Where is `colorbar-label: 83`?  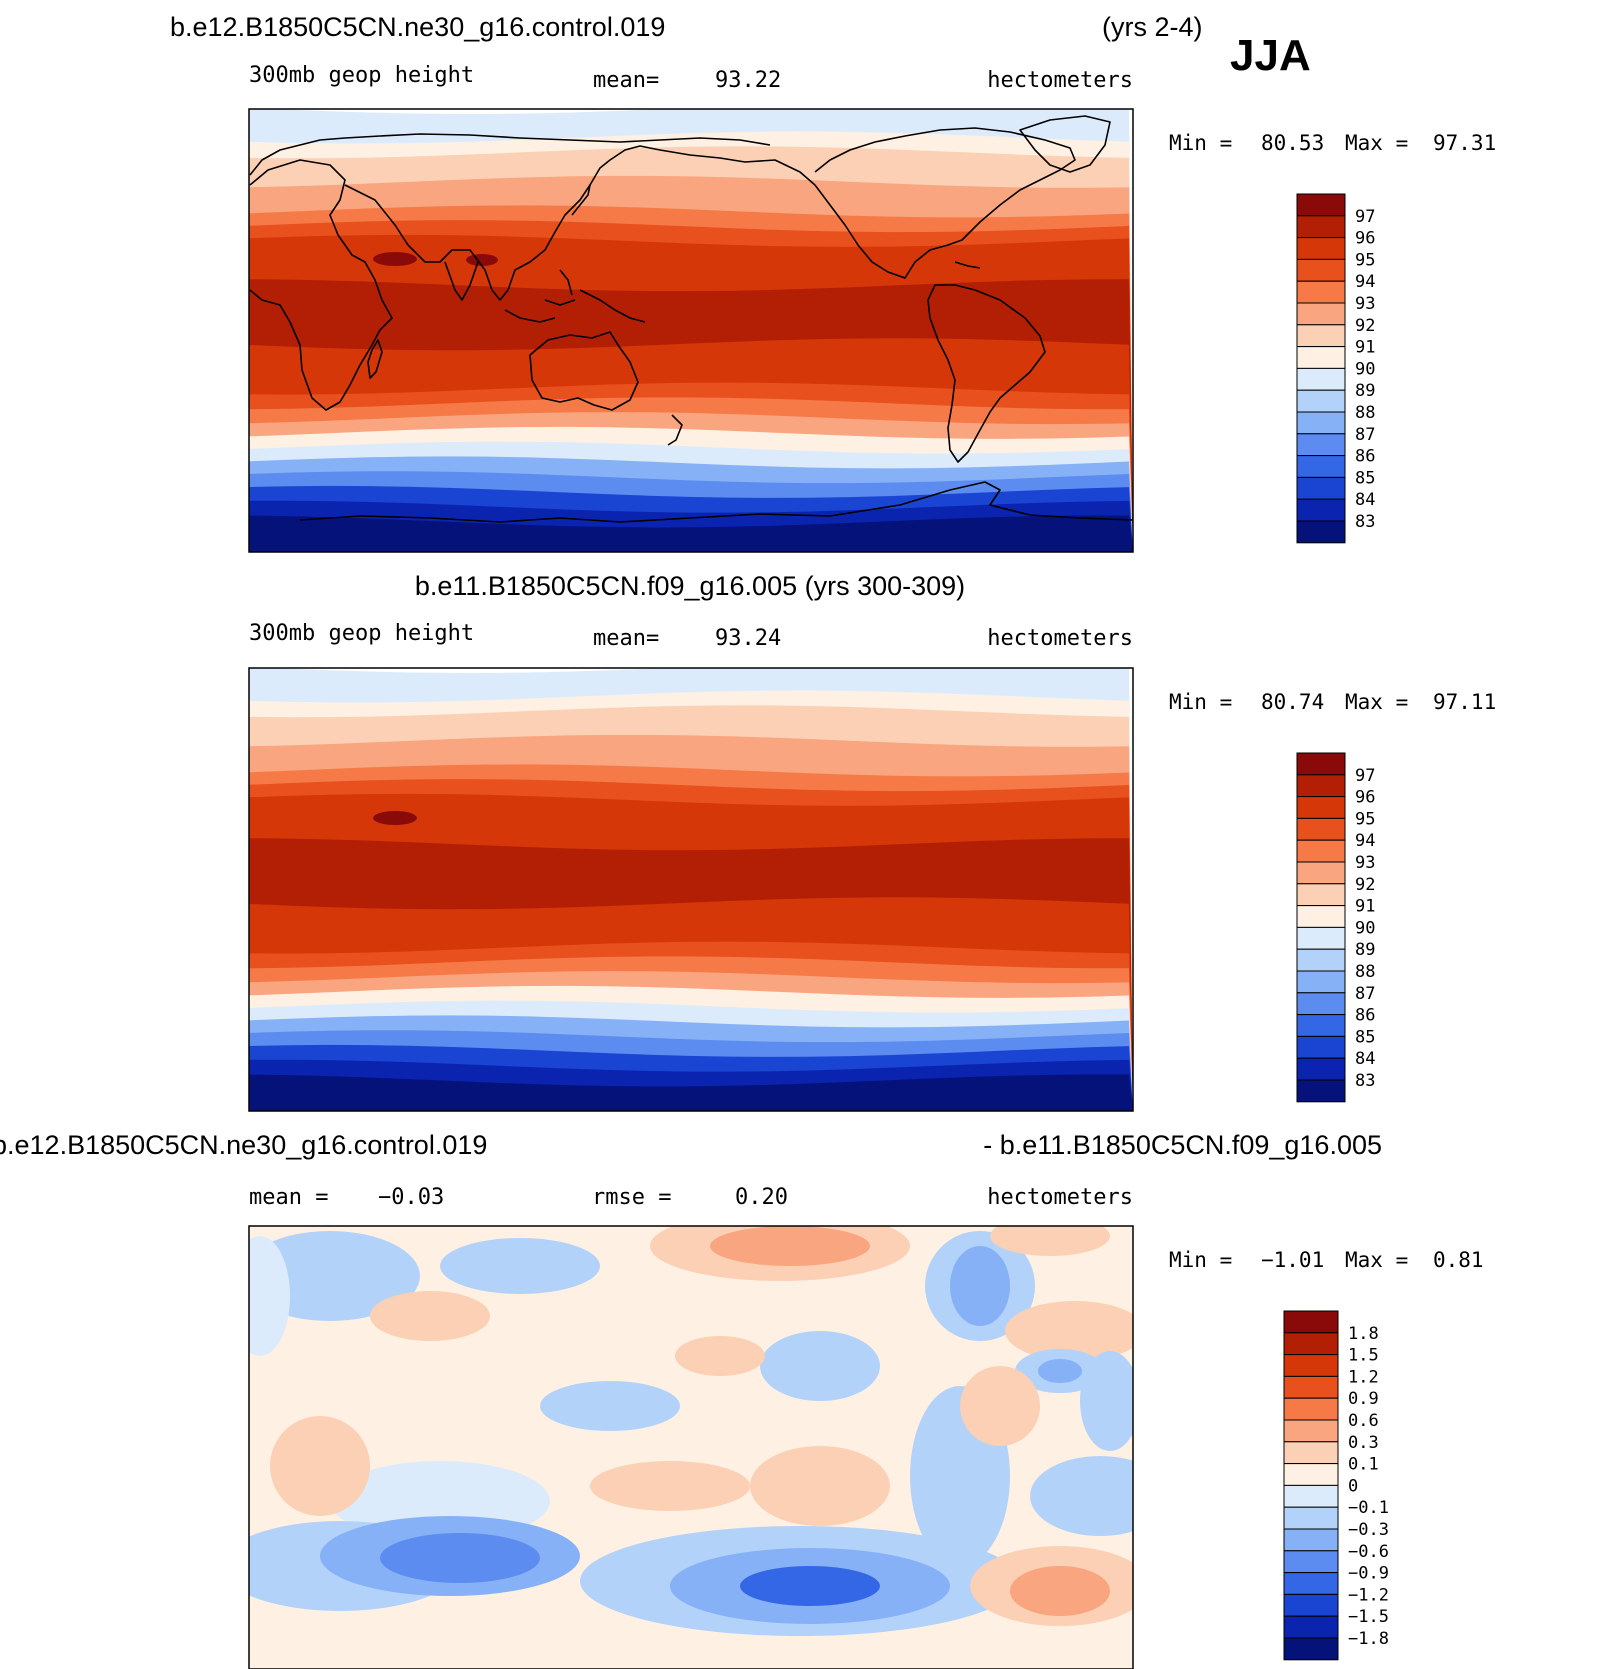 colorbar-label: 83 is located at coordinates (1365, 522).